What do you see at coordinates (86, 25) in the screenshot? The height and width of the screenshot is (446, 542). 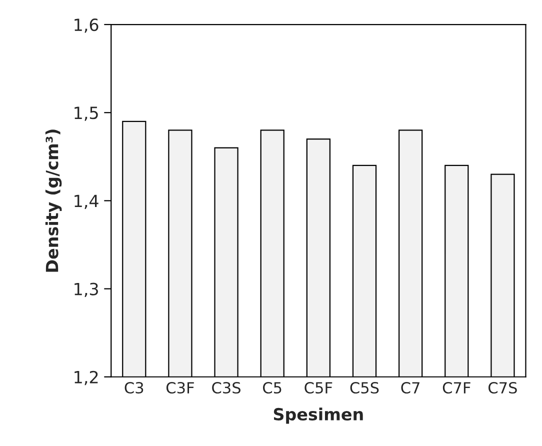 I see `y-tick-label: 1,6` at bounding box center [86, 25].